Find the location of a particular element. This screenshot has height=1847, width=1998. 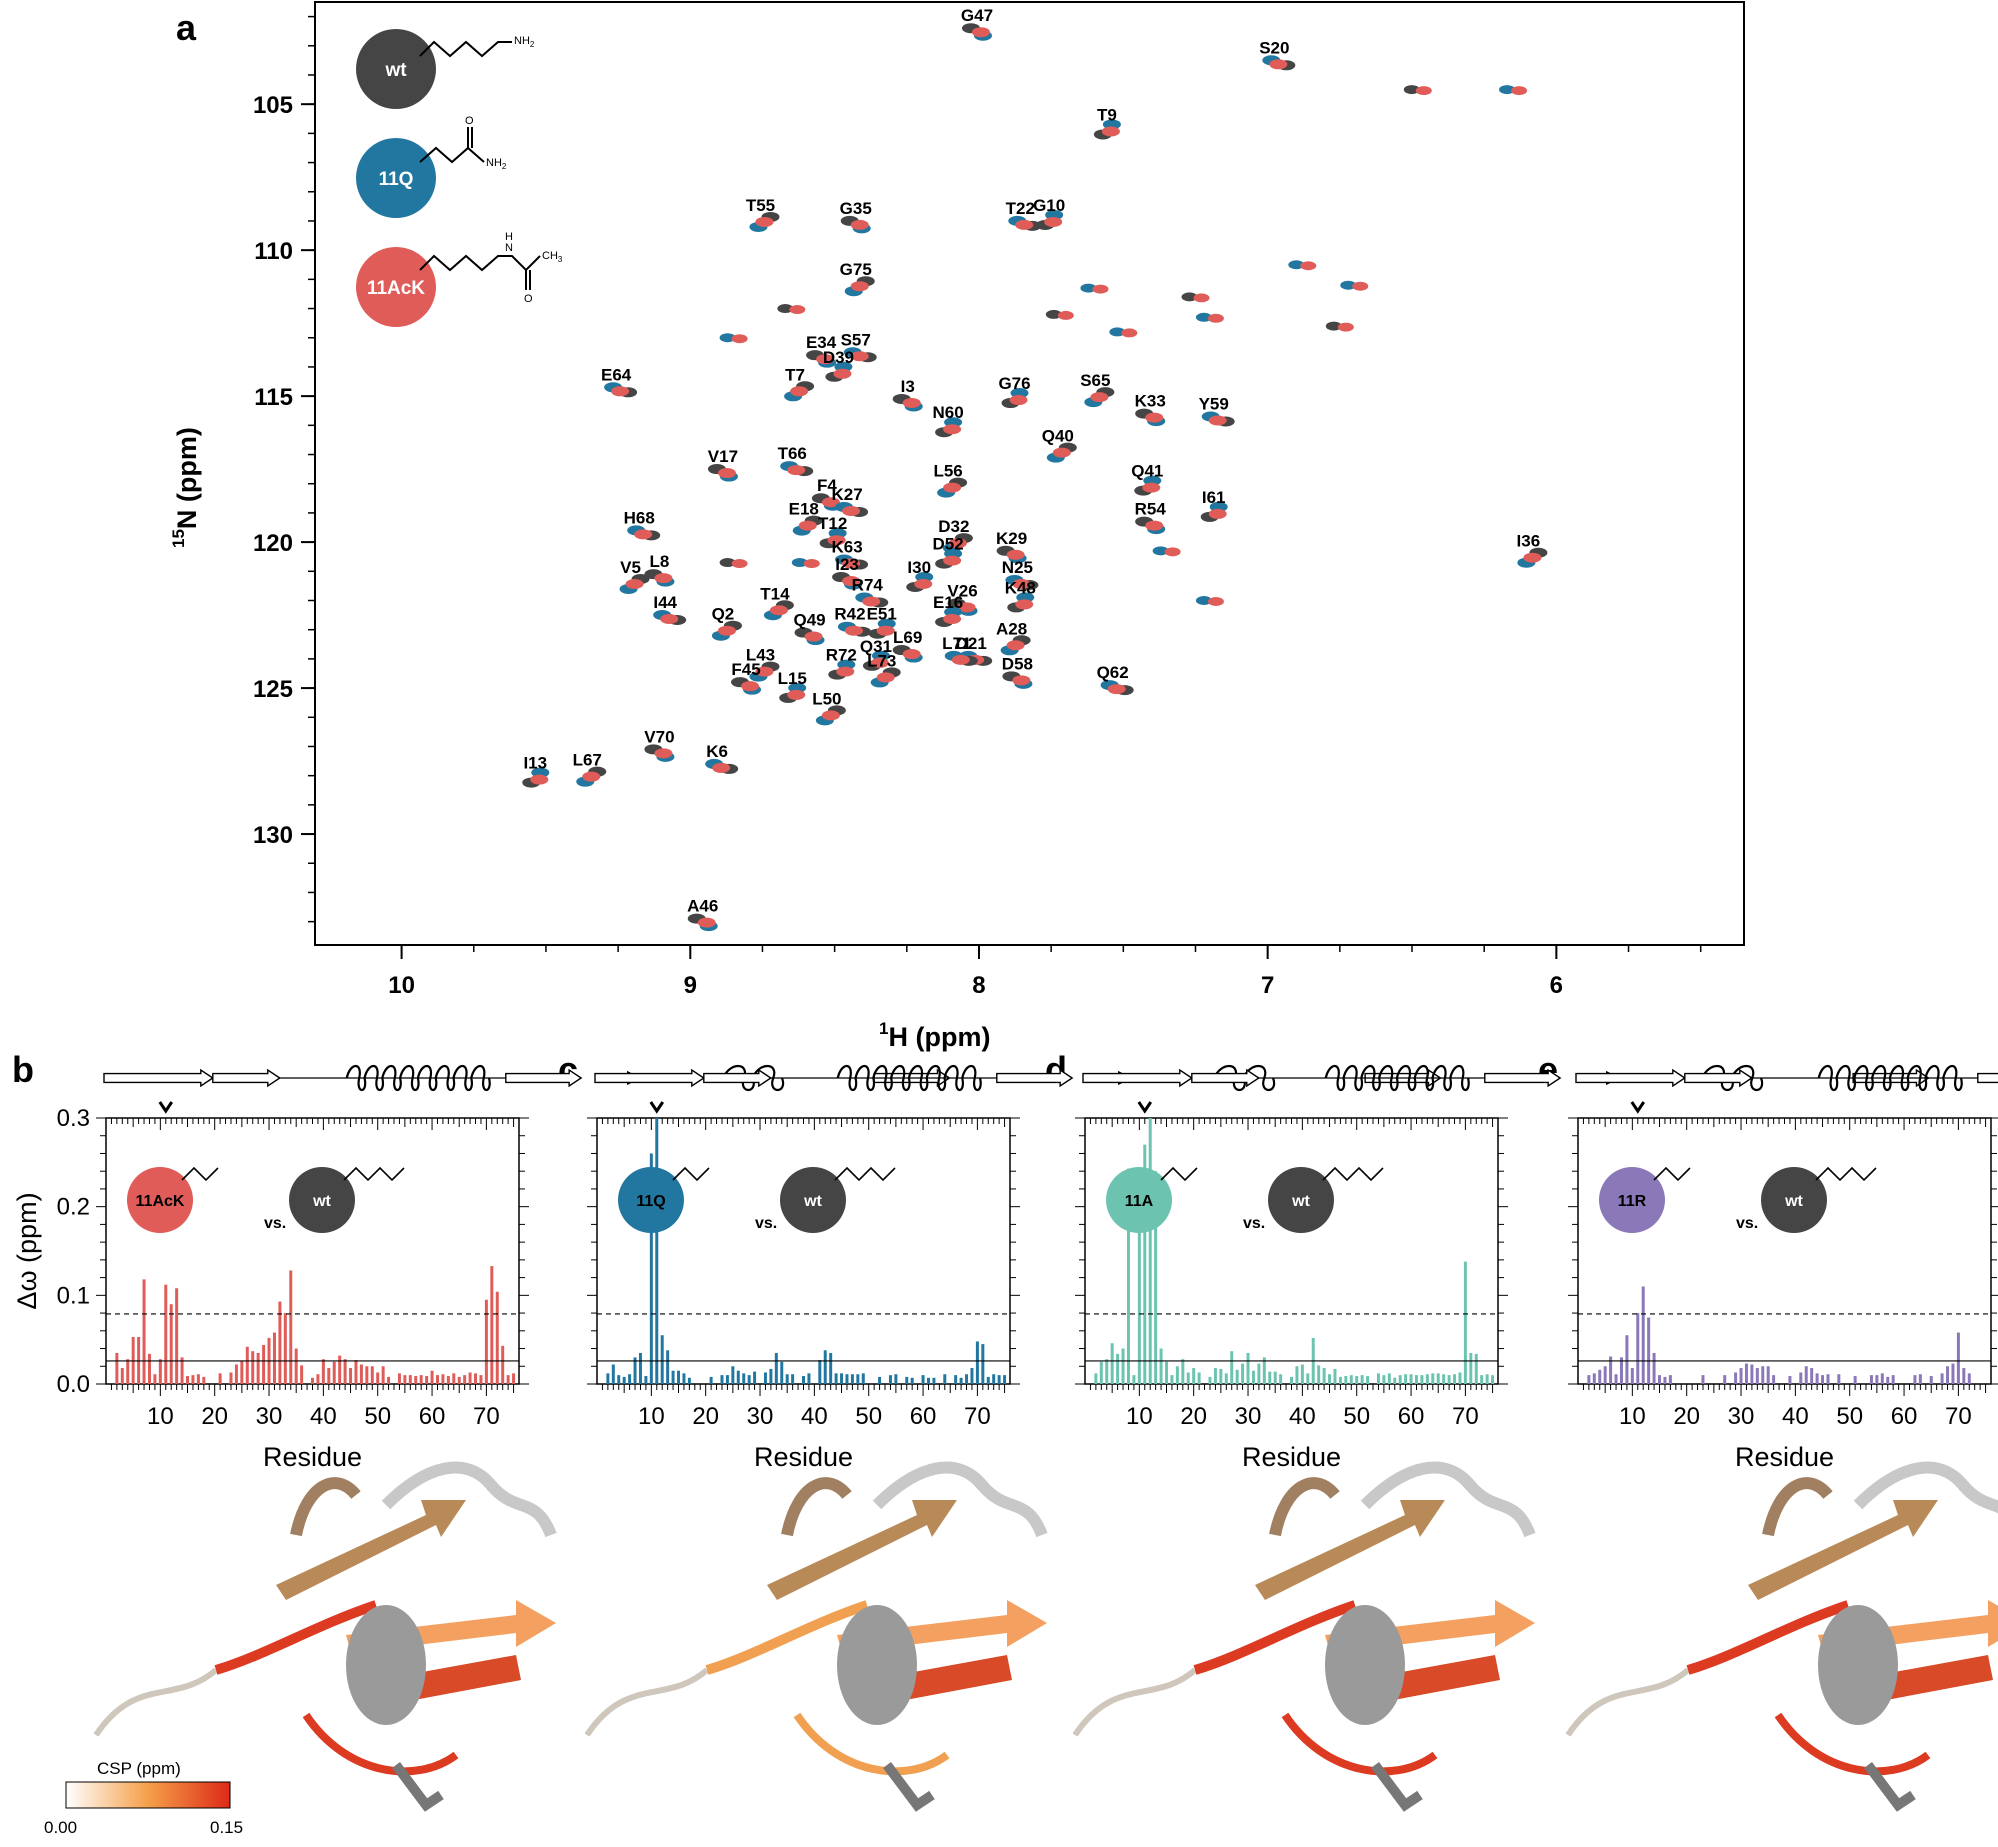

beta-strand-hotspot is located at coordinates (787, 1637).